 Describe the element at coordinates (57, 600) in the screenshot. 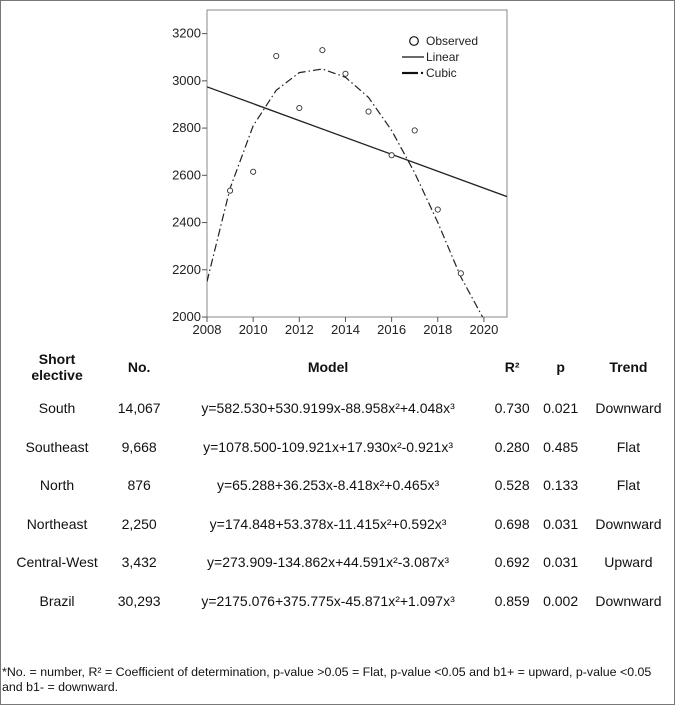

I see `cell-region: Brazil` at that location.